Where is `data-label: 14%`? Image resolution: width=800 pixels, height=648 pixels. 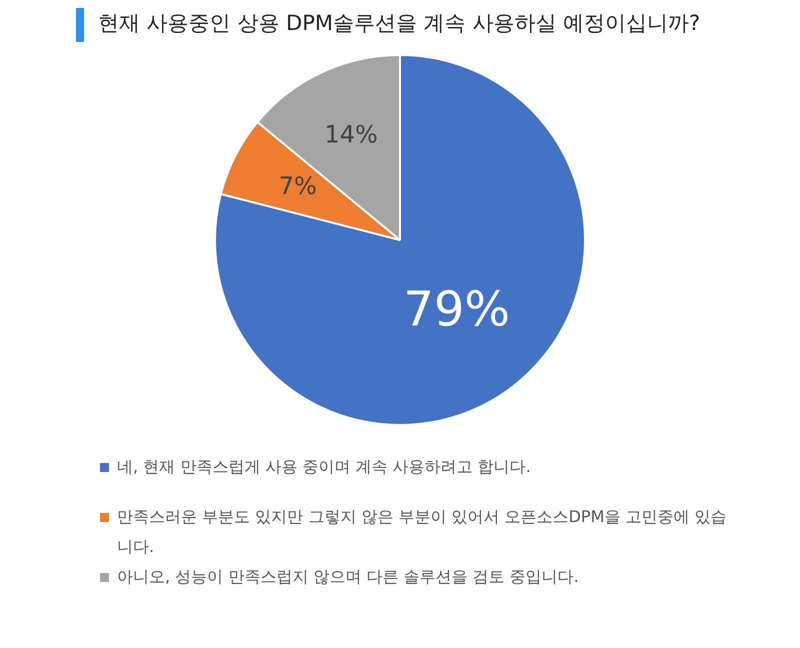 data-label: 14% is located at coordinates (351, 134).